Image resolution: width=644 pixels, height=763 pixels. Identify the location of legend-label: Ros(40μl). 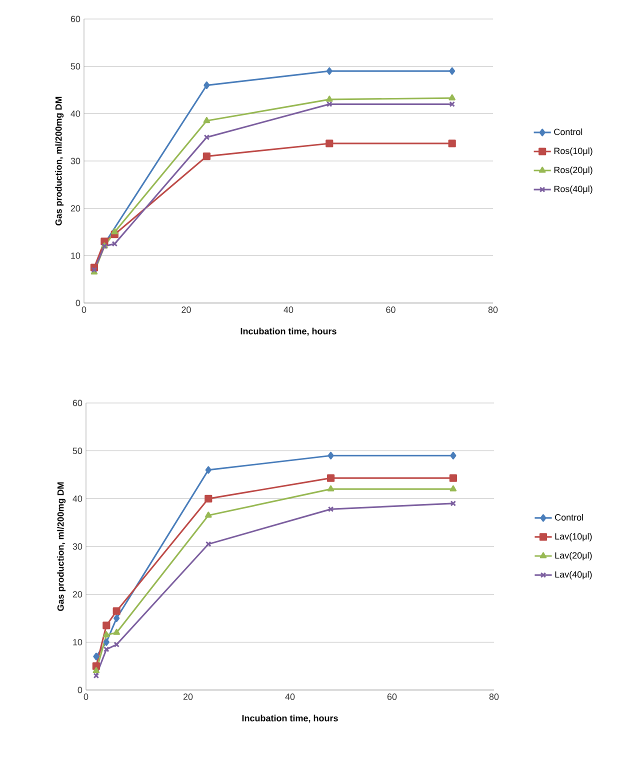
(573, 190).